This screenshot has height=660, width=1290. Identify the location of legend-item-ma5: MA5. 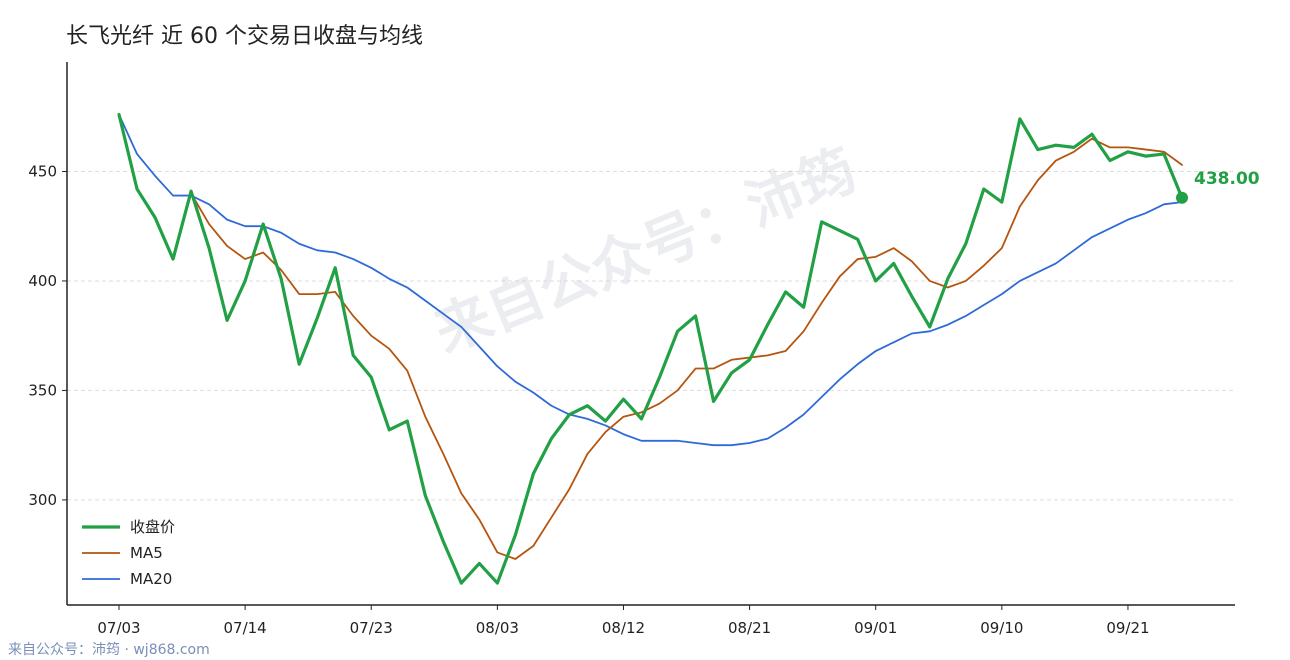
(122, 553).